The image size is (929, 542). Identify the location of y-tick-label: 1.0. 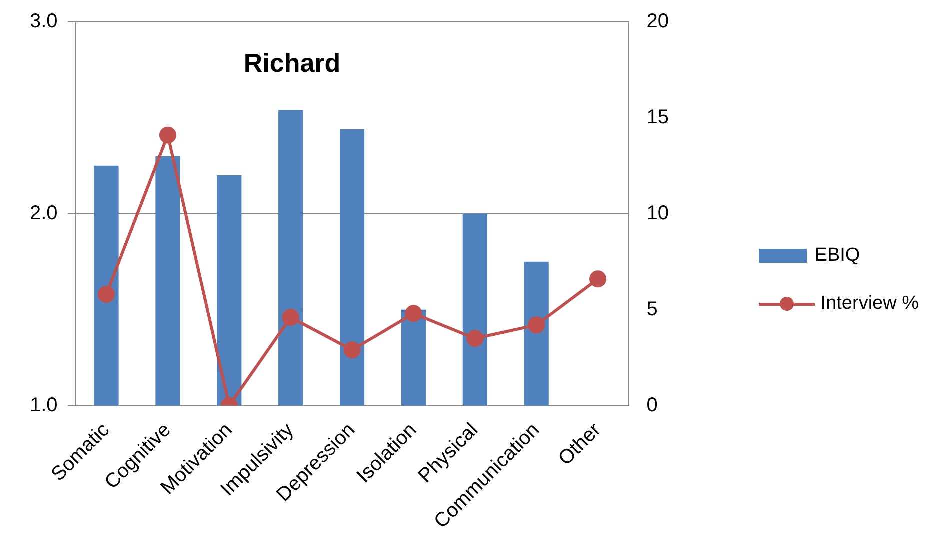
(44, 405).